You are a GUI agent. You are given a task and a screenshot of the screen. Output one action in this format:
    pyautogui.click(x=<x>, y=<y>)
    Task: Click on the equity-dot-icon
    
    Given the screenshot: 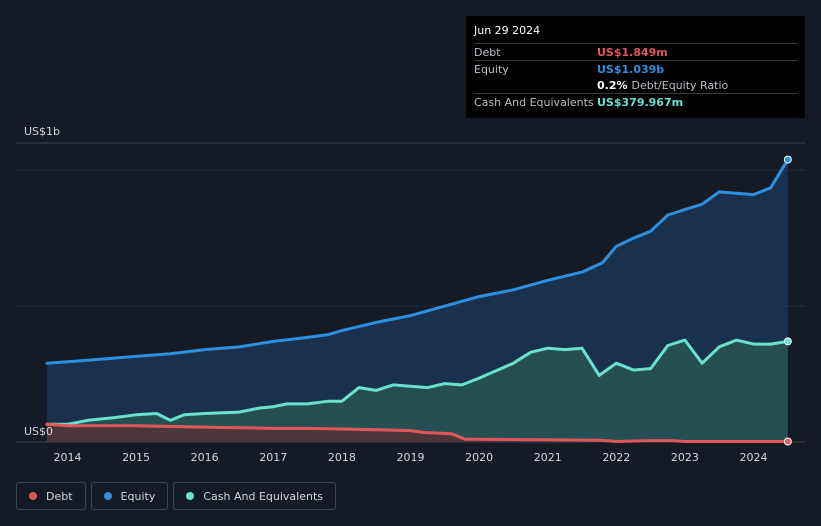 What is the action you would take?
    pyautogui.click(x=107, y=496)
    